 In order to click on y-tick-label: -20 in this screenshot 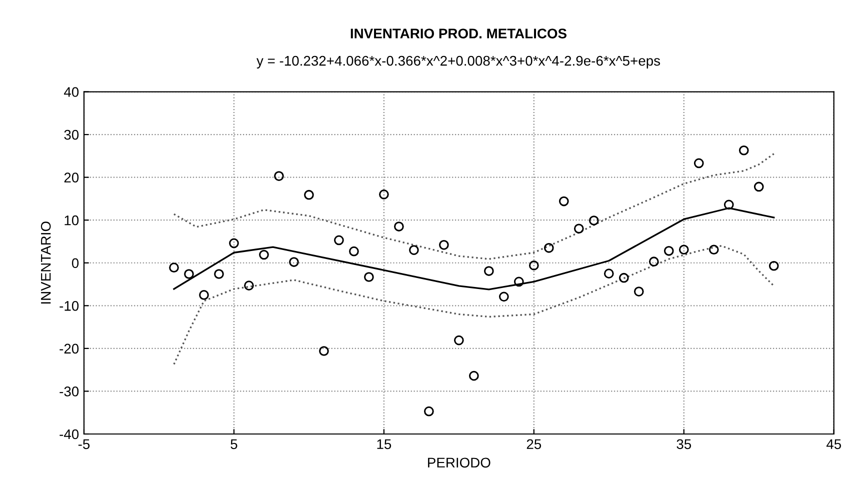, I will do `click(69, 349)`.